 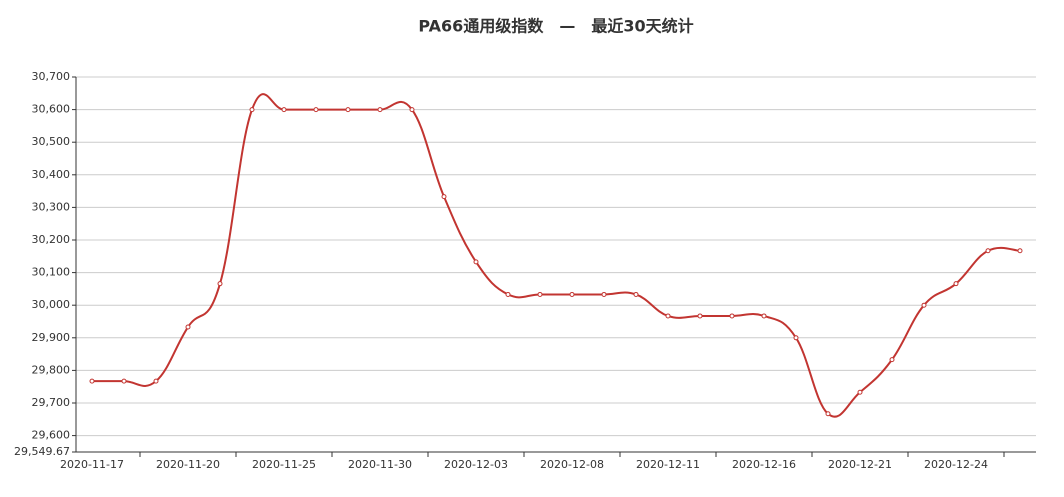 What do you see at coordinates (51, 206) in the screenshot?
I see `y-tick-label: 30,300` at bounding box center [51, 206].